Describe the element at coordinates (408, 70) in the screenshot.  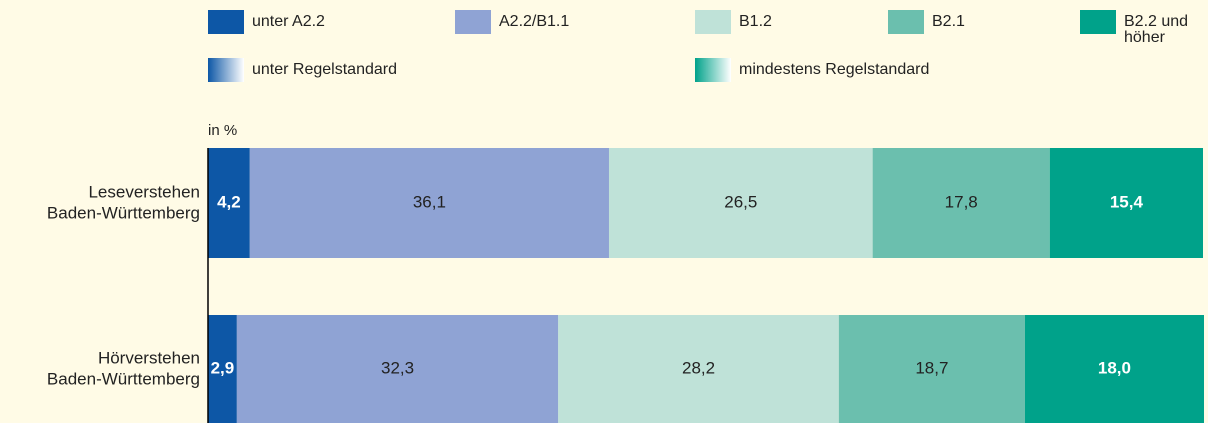
I see `legend-group: unter Regelstandard` at that location.